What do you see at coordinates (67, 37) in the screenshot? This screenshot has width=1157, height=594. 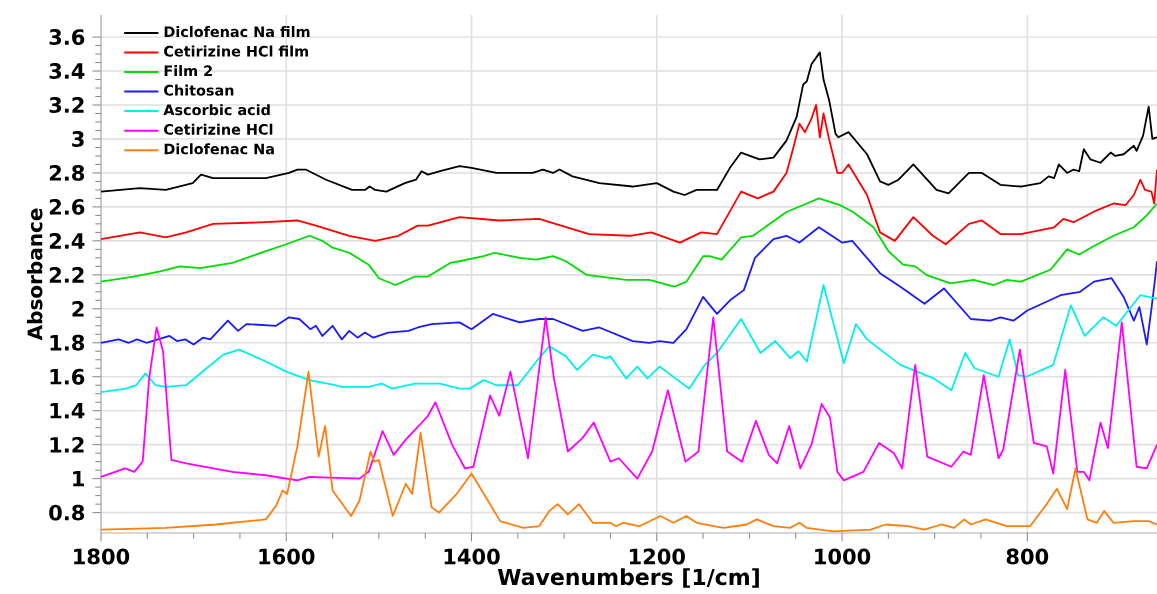 I see `y-tick-label: 3.6` at bounding box center [67, 37].